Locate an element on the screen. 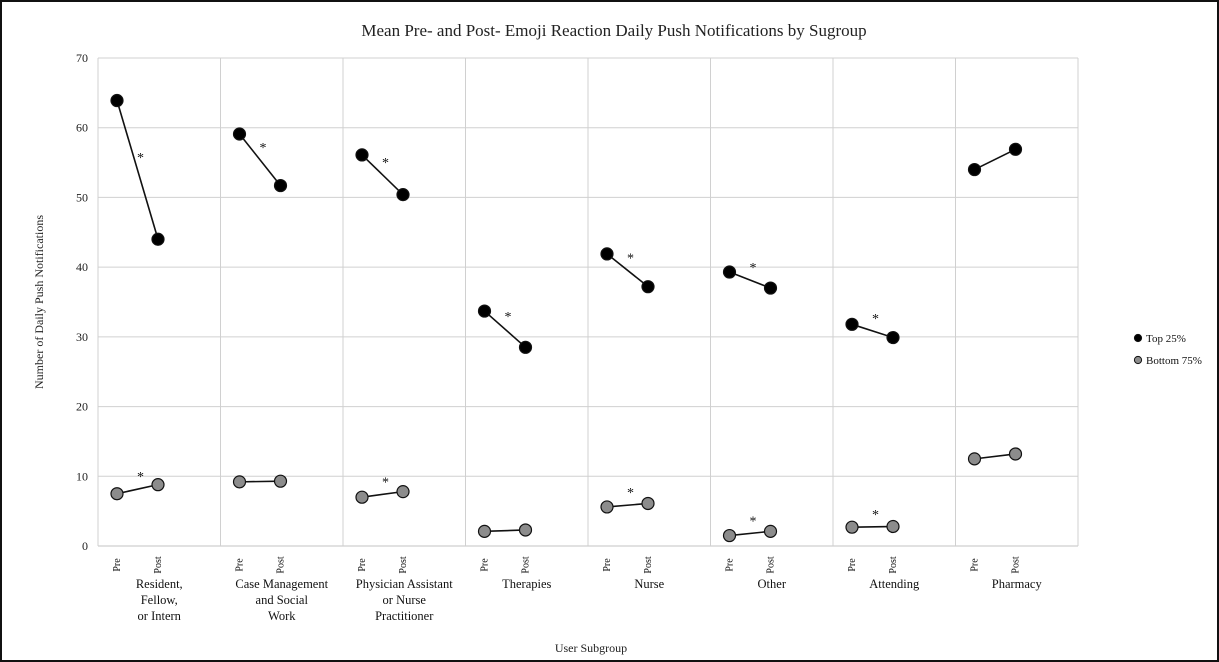 The width and height of the screenshot is (1219, 662). y-tick-label: 30 is located at coordinates (82, 337).